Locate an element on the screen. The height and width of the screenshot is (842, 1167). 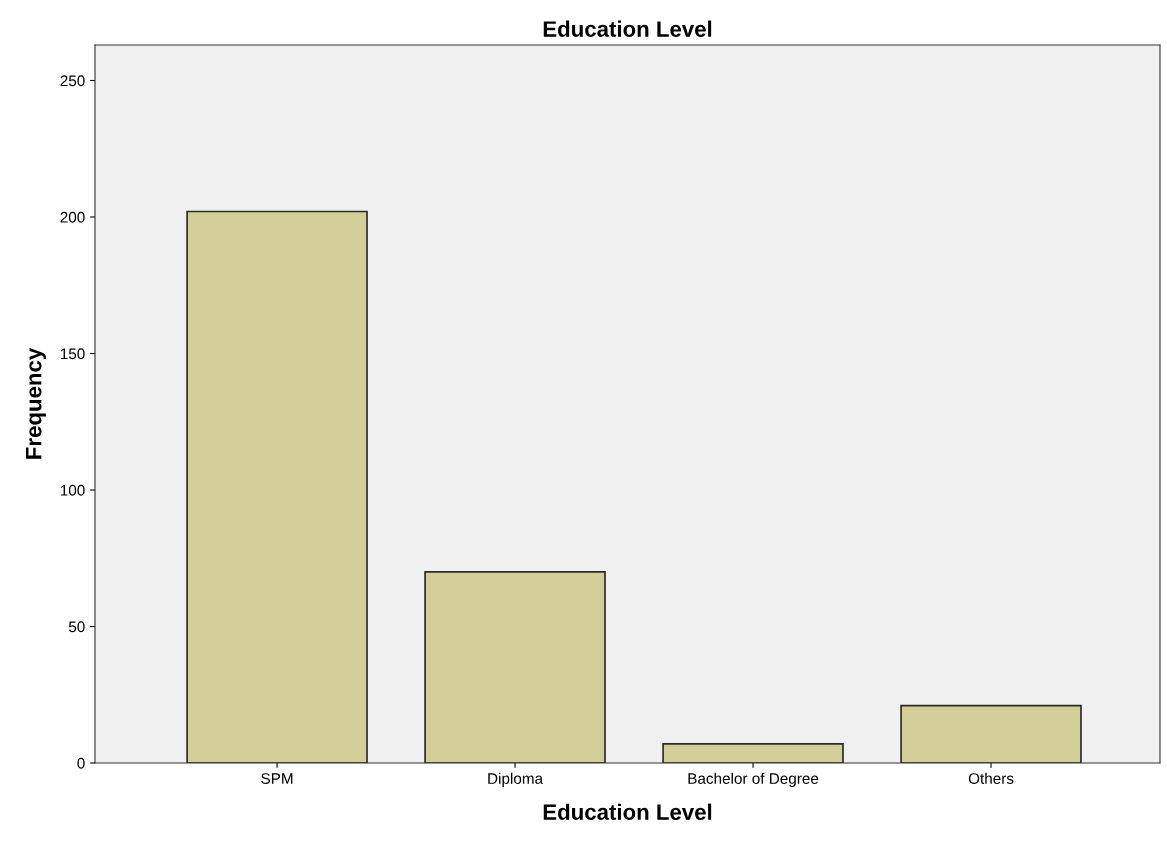
x-tick-label: Others is located at coordinates (991, 778).